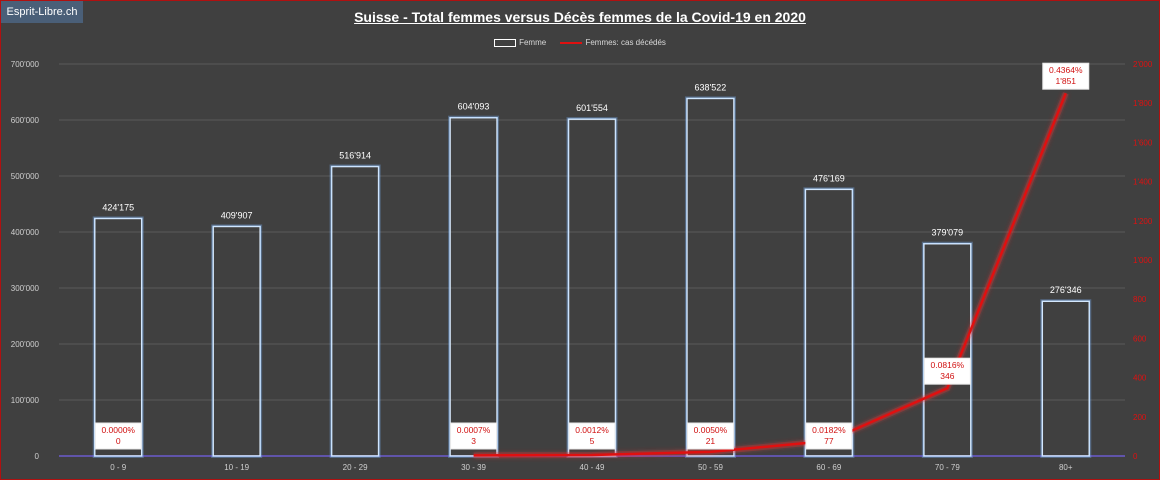 This screenshot has height=480, width=1160. Describe the element at coordinates (42, 12) in the screenshot. I see `brand-logo: Esprit-Libre.ch` at that location.